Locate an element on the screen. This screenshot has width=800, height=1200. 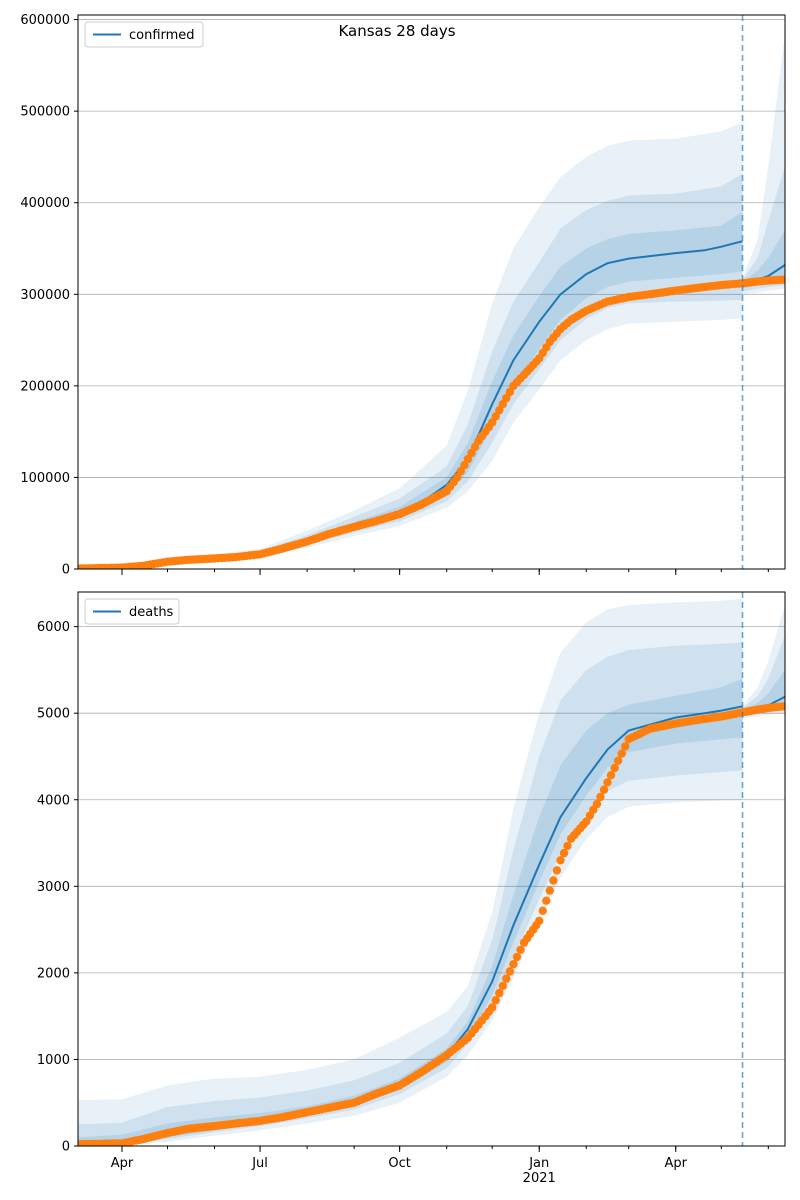
y-tick-label: 4000 is located at coordinates (53, 800).